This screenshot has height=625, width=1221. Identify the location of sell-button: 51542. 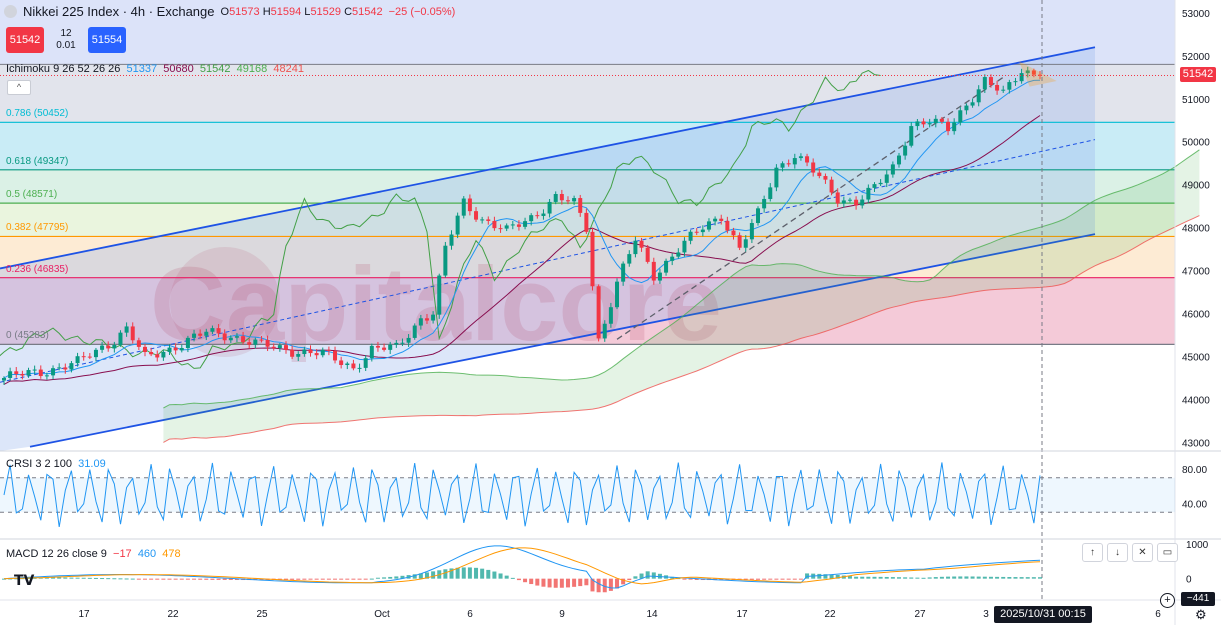
(25, 40).